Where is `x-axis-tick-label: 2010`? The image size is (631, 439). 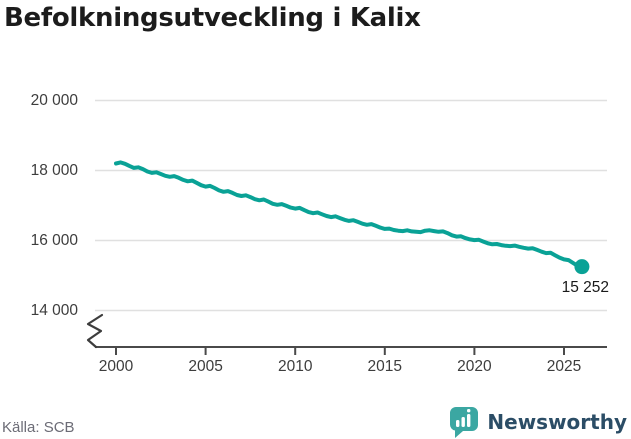 x-axis-tick-label: 2010 is located at coordinates (295, 366).